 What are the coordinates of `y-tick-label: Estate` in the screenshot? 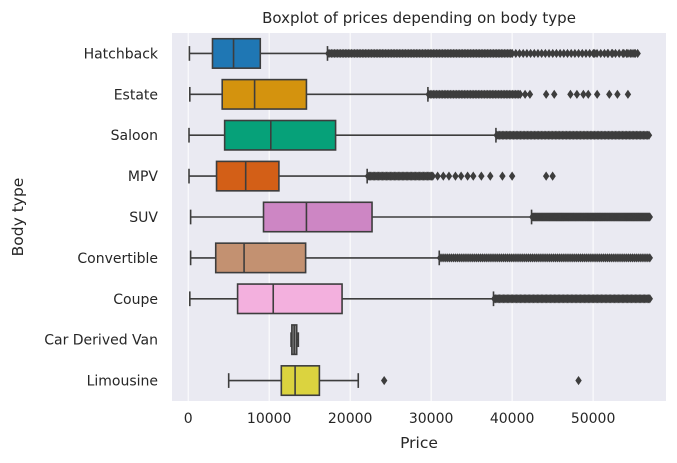 It's located at (136, 95).